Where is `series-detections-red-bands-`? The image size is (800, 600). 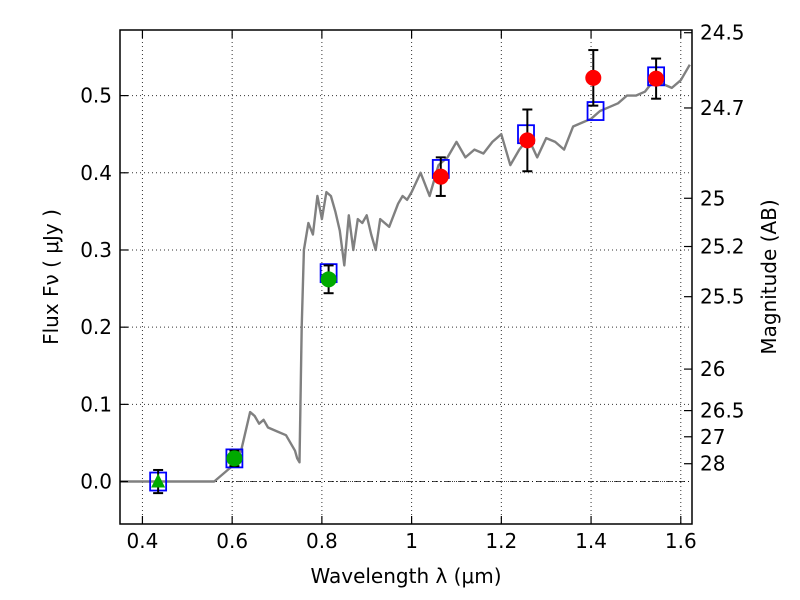 series-detections-red-bands- is located at coordinates (548, 123).